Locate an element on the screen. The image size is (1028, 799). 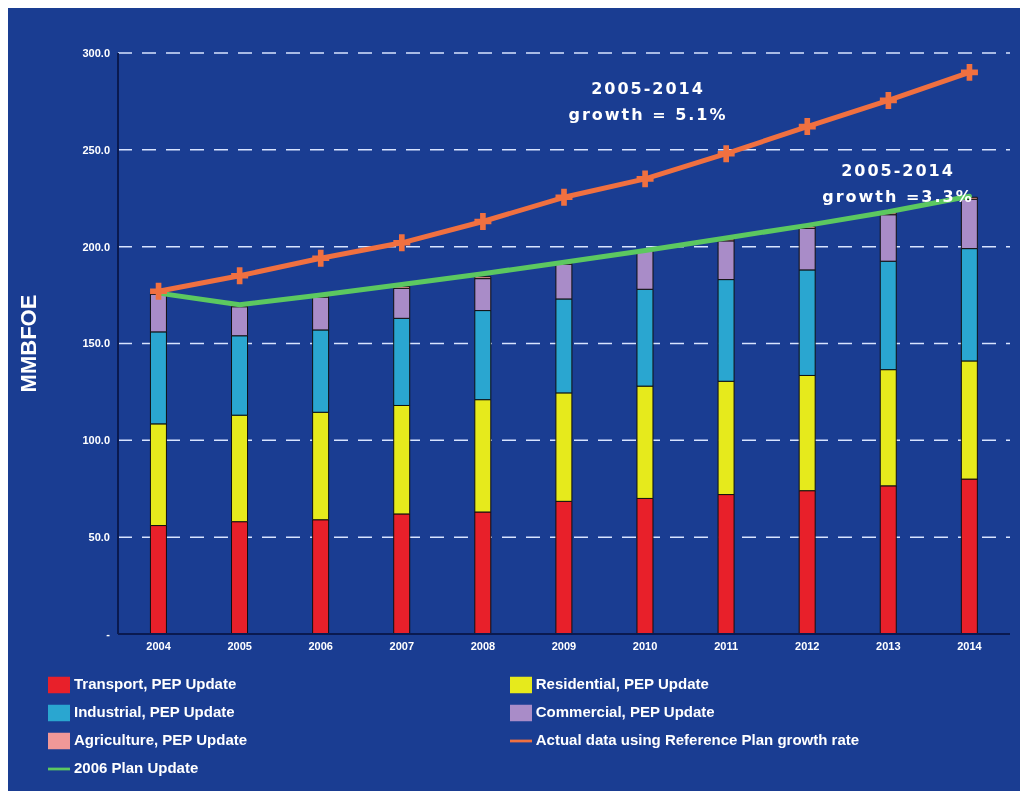
y-tick-label: 300.0 is located at coordinates (96, 52).